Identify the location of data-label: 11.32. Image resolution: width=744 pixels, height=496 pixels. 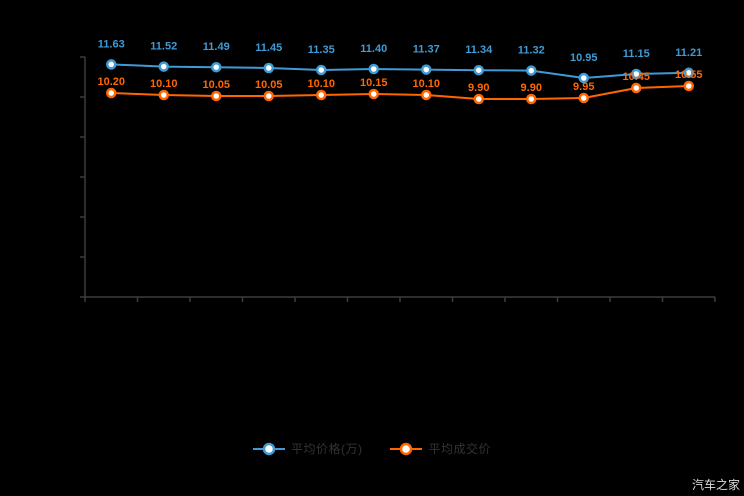
(531, 51).